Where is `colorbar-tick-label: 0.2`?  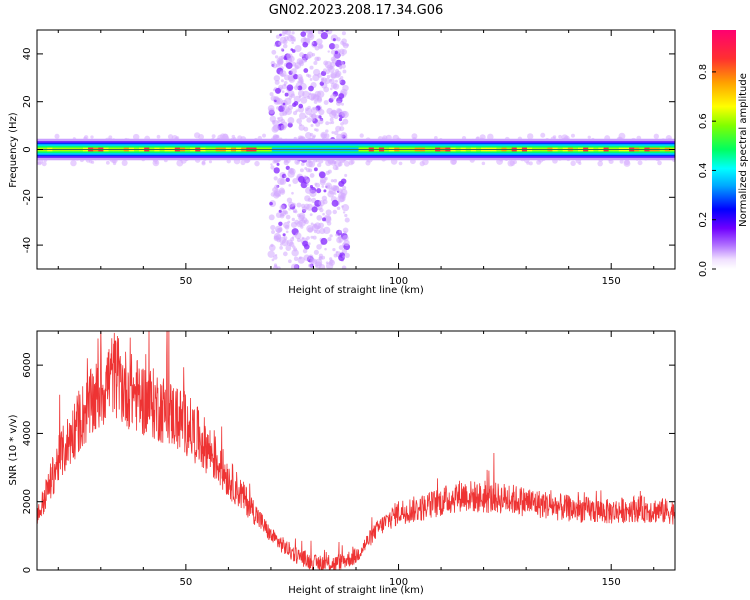
colorbar-tick-label: 0.2 is located at coordinates (703, 220).